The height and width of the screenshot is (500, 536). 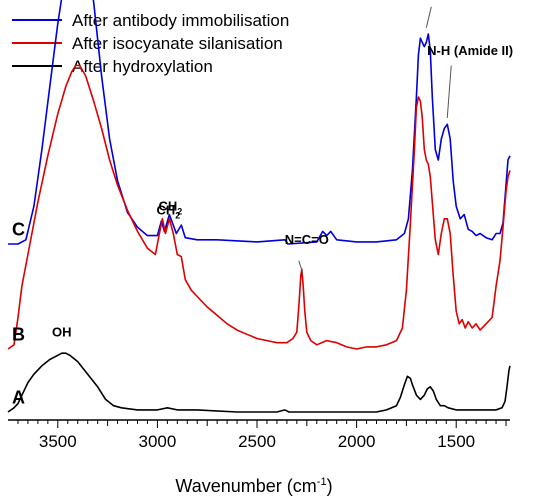 I want to click on annotation-oh: OH, so click(x=62, y=331).